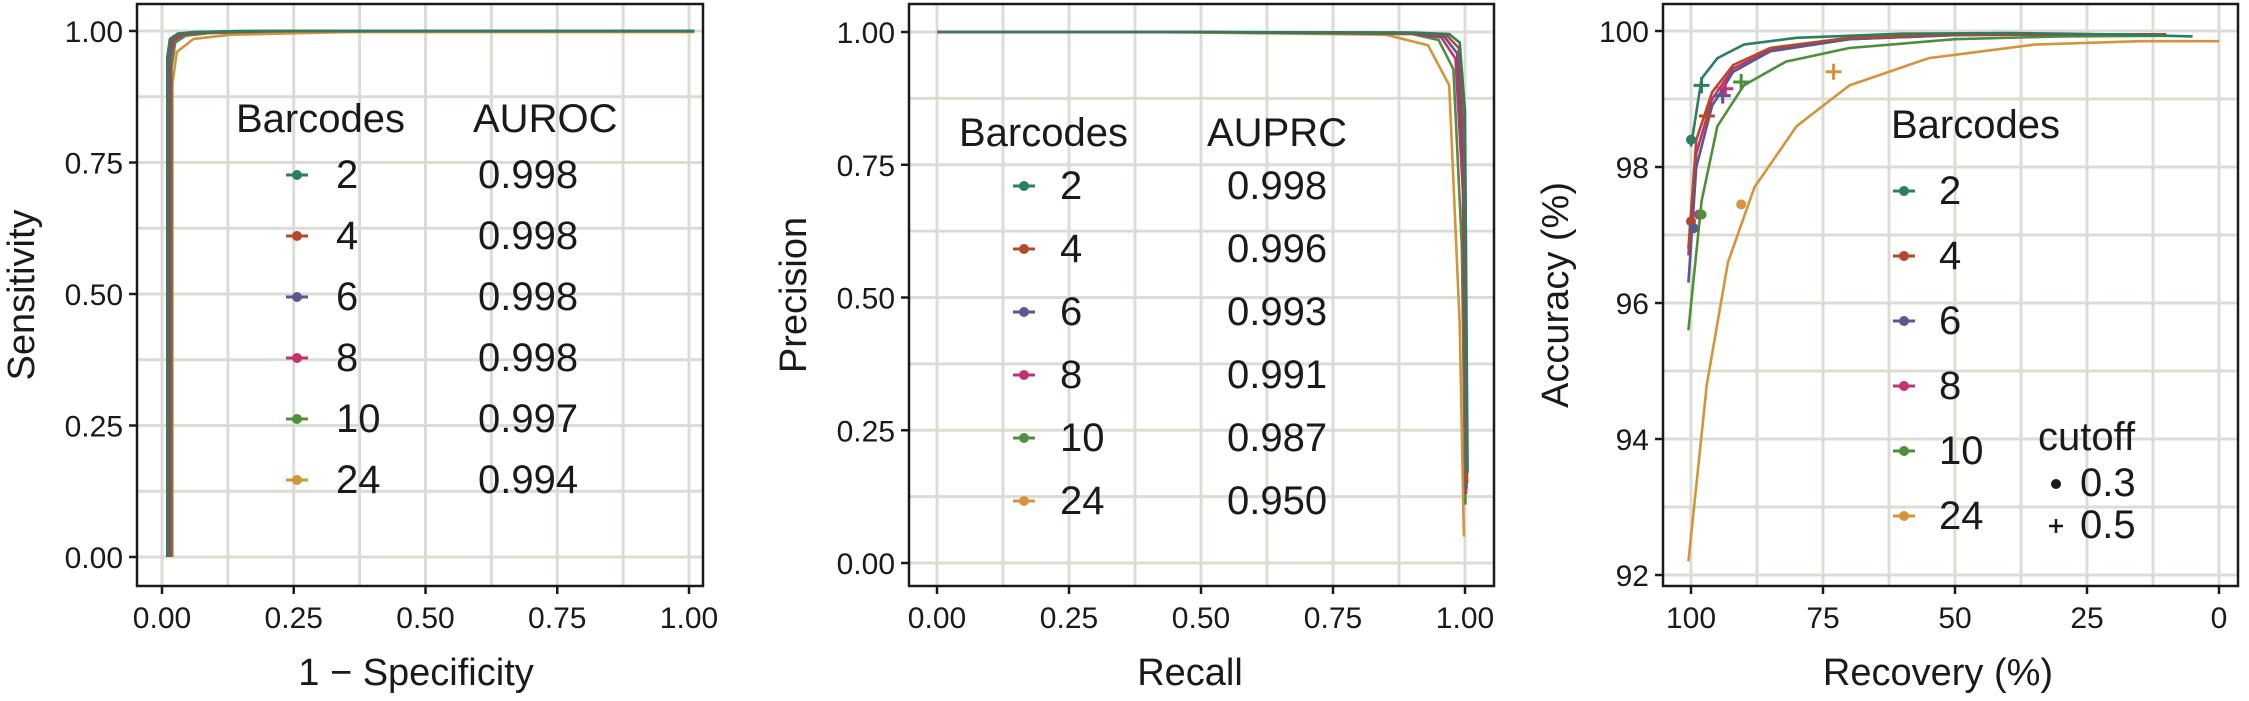 This screenshot has height=701, width=2249. What do you see at coordinates (1071, 312) in the screenshot?
I see `pr-legend-label: 6` at bounding box center [1071, 312].